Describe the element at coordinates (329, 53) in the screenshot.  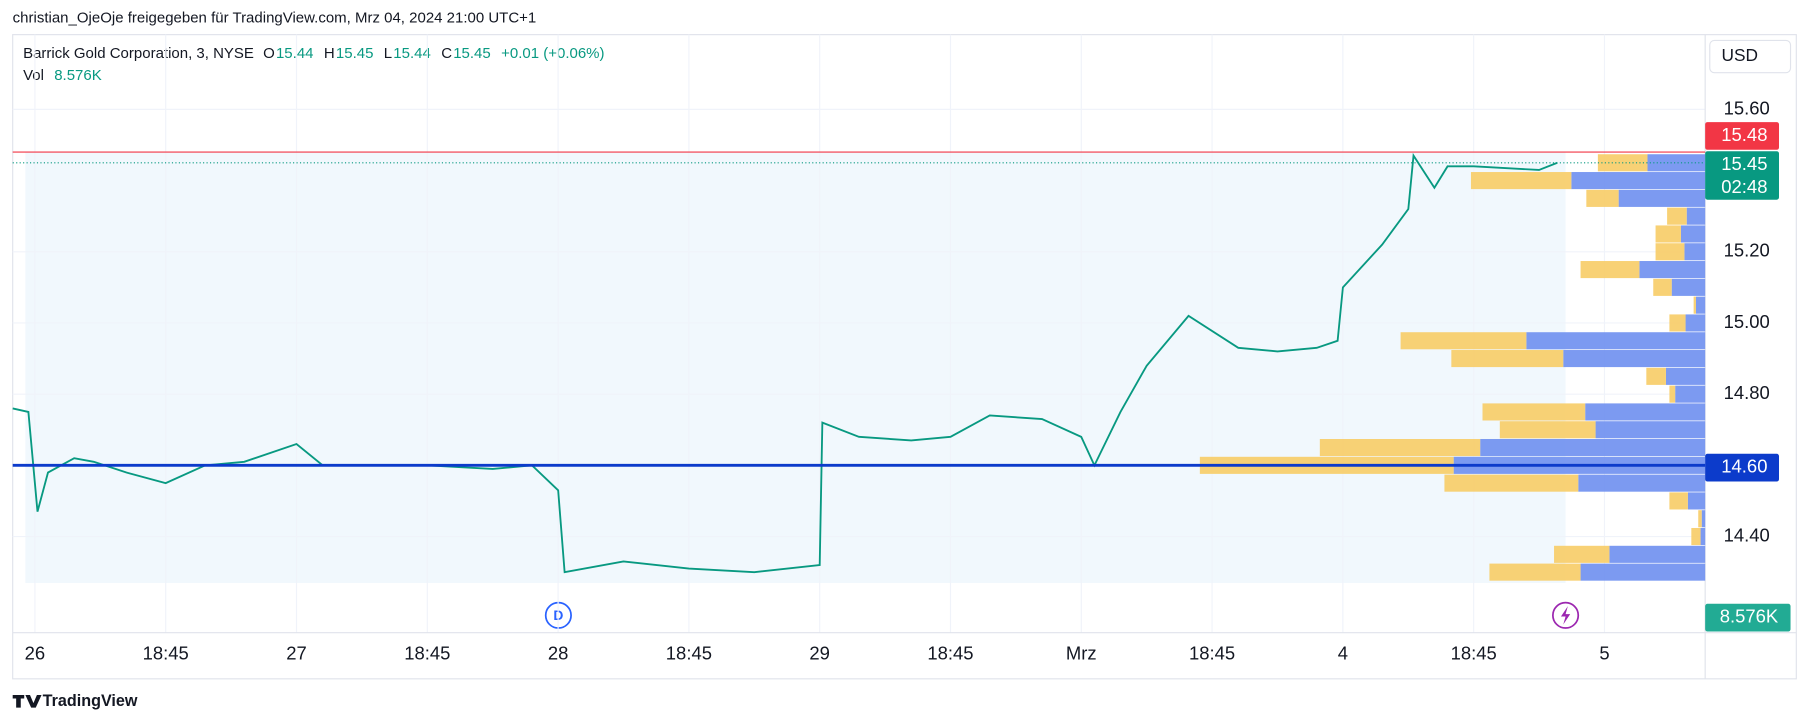
I see `ohlc-label: H` at that location.